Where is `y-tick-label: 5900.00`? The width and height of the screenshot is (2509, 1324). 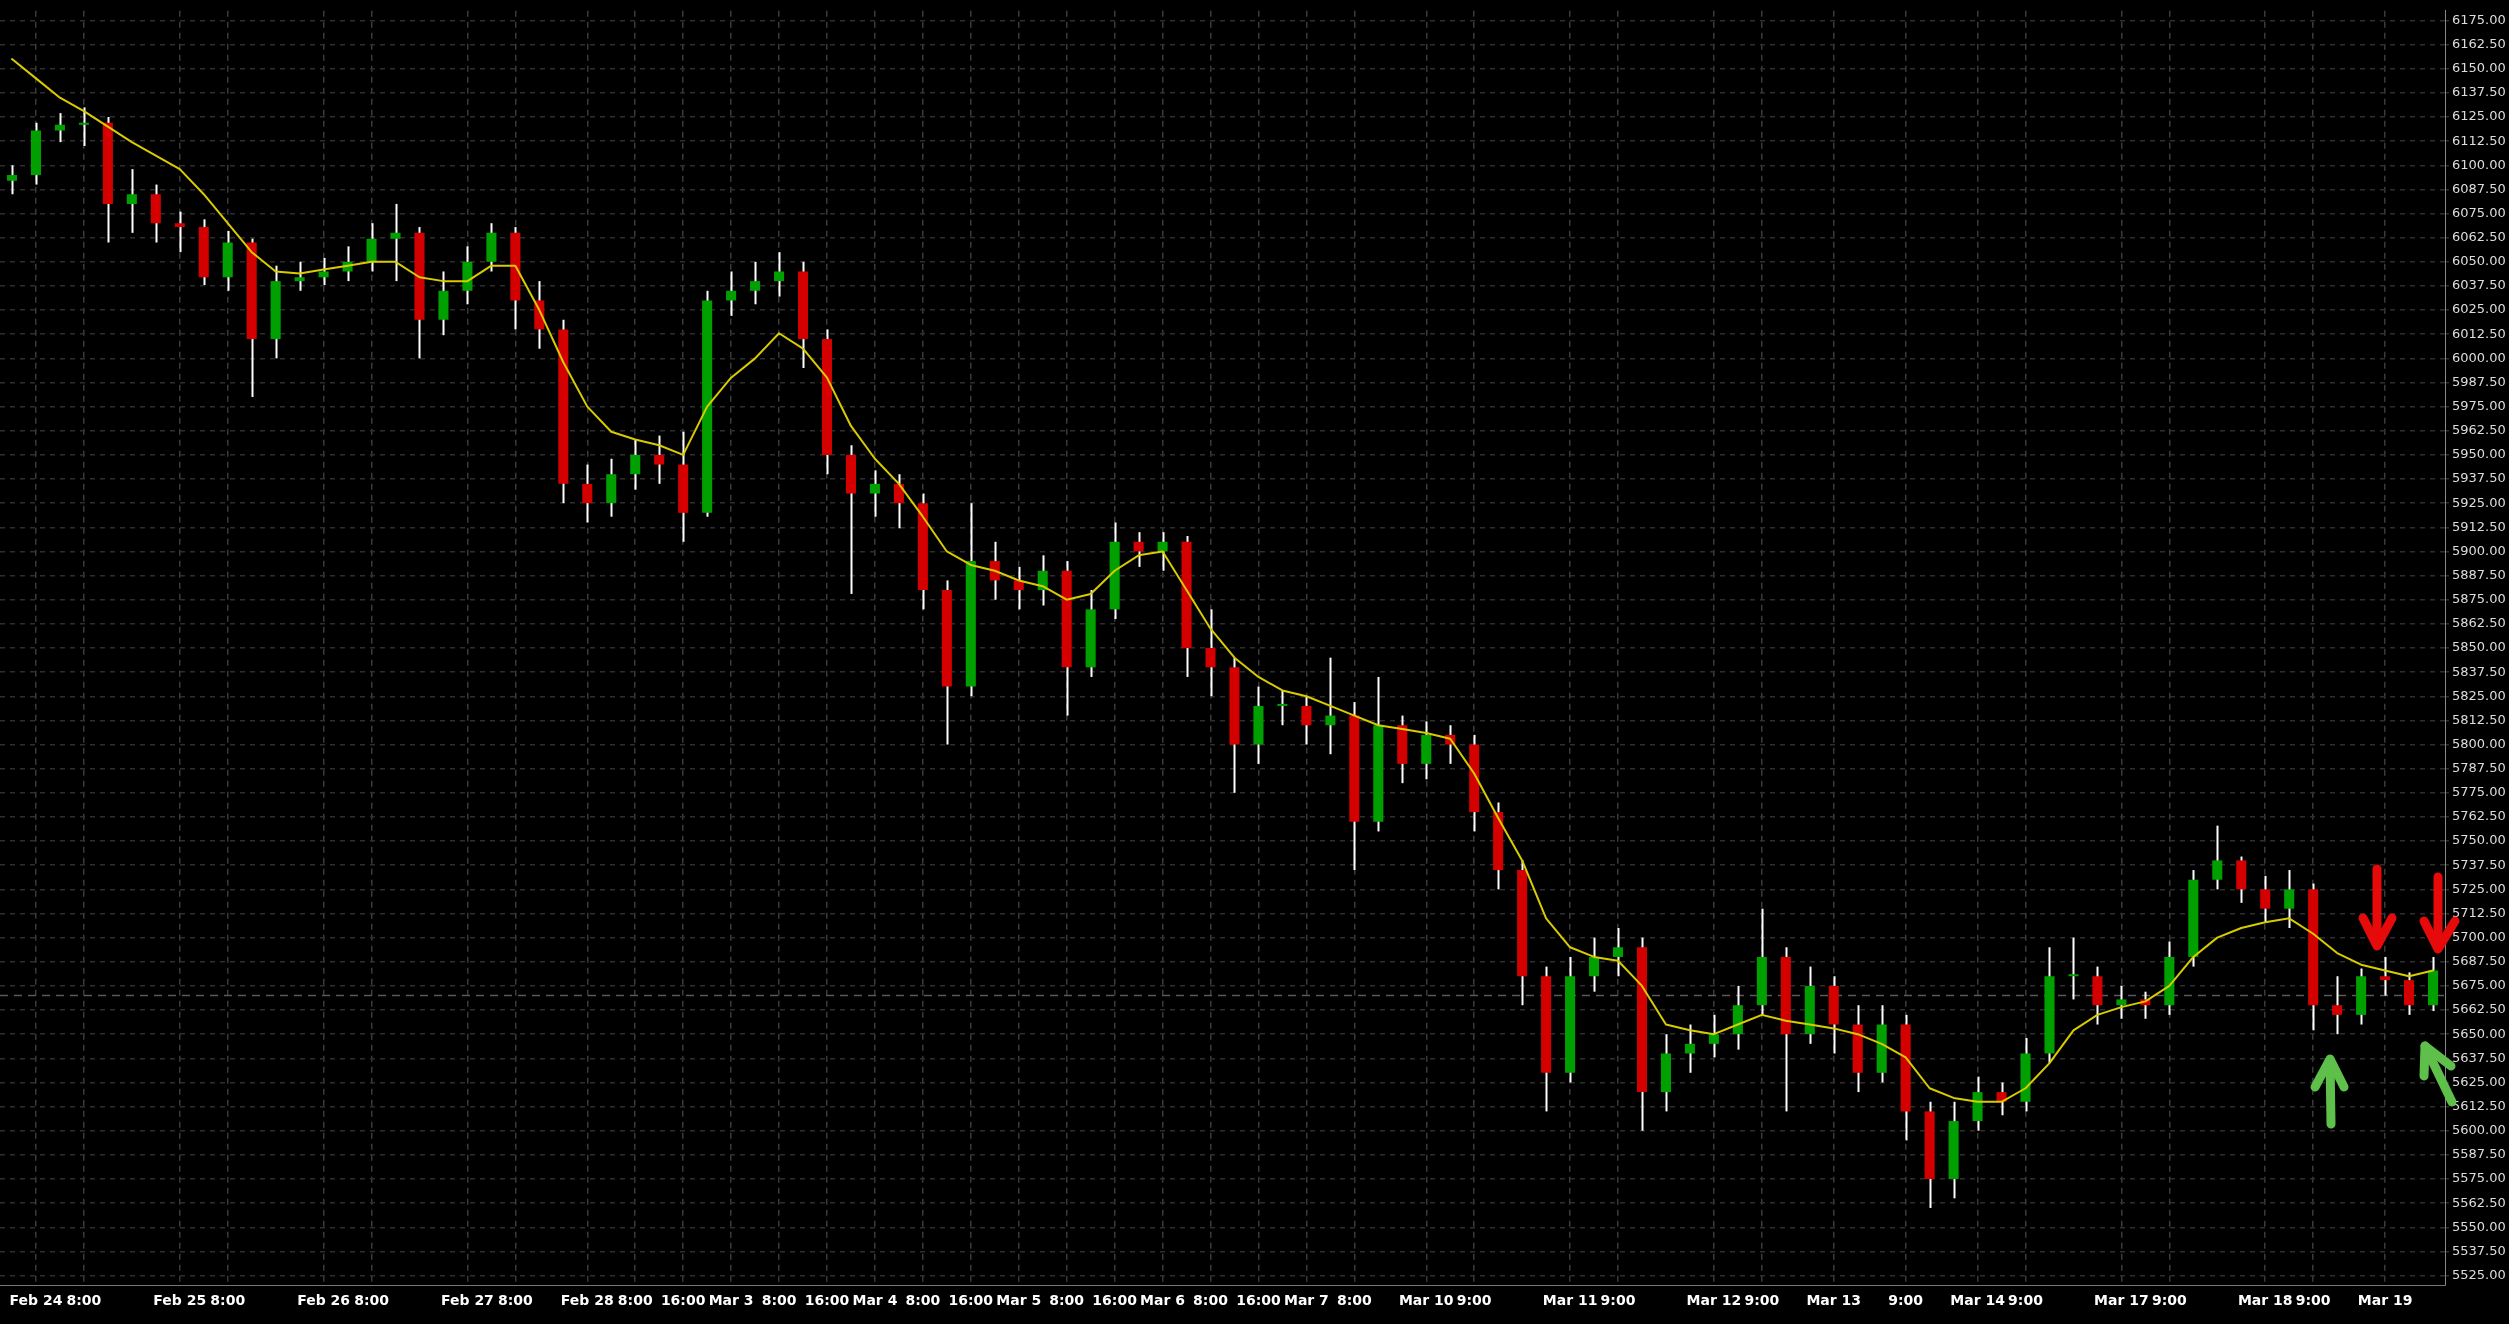 y-tick-label: 5900.00 is located at coordinates (2479, 550).